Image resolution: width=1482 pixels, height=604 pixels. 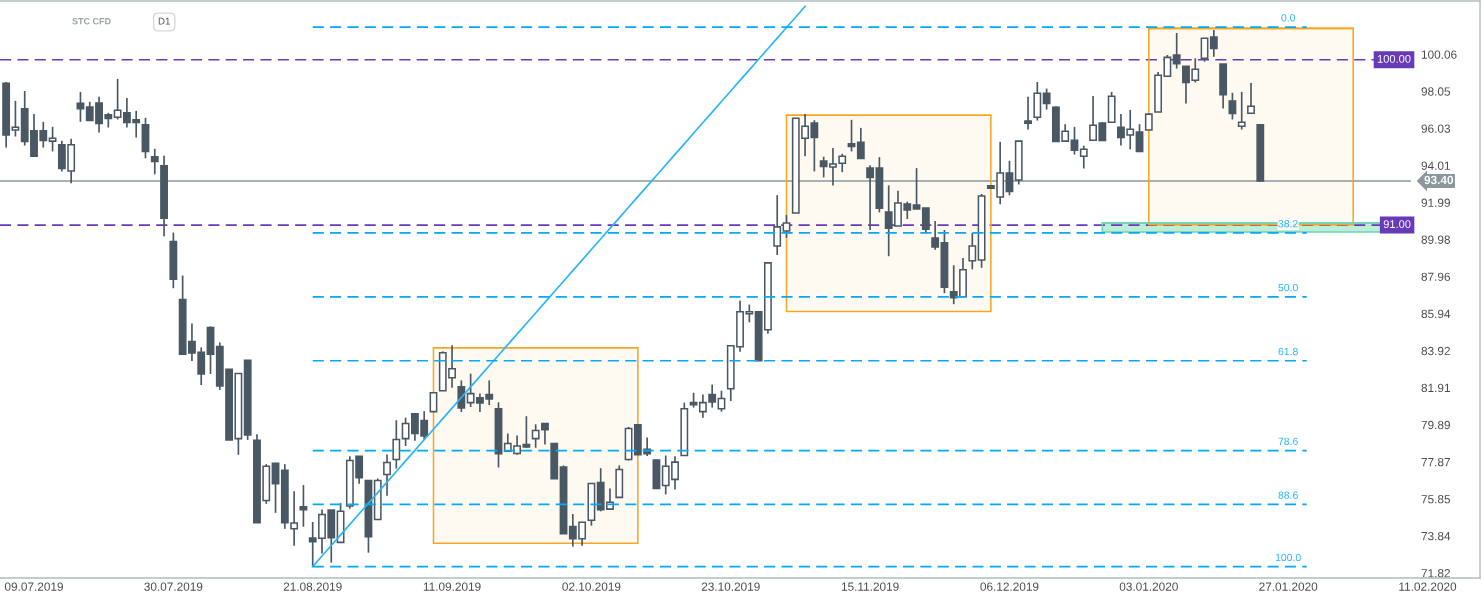 I want to click on y-tick-label: 79.89, so click(x=1435, y=425).